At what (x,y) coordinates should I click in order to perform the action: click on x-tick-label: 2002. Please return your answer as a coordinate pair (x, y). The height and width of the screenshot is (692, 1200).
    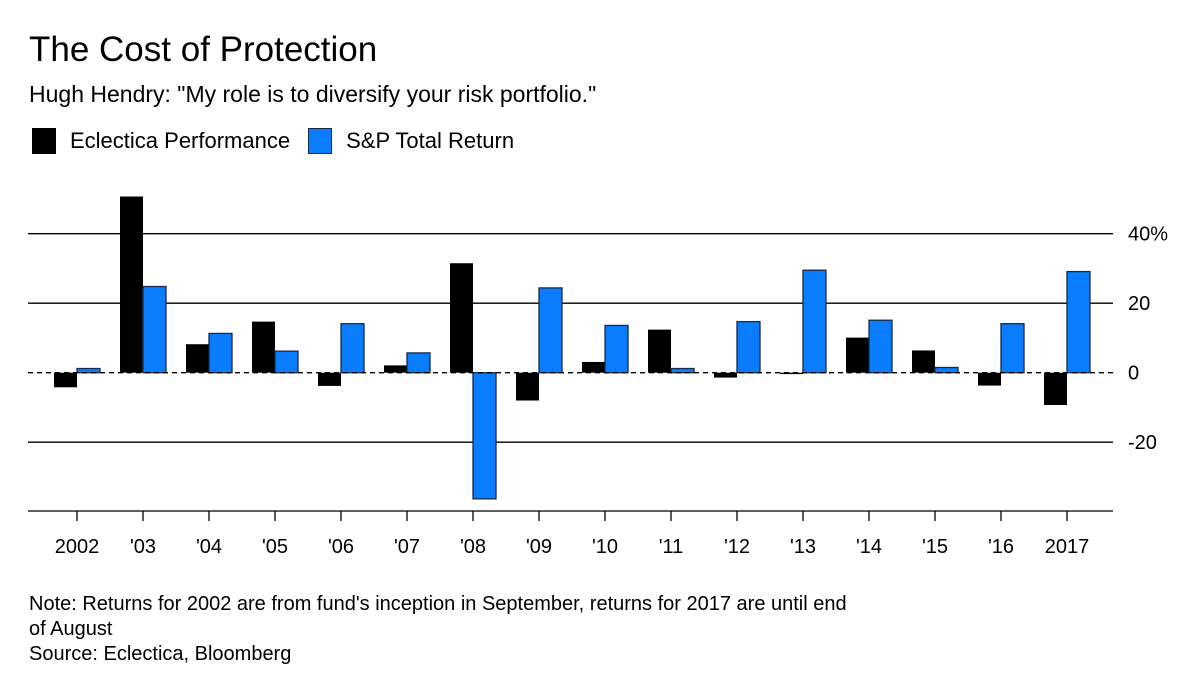
    Looking at the image, I should click on (77, 547).